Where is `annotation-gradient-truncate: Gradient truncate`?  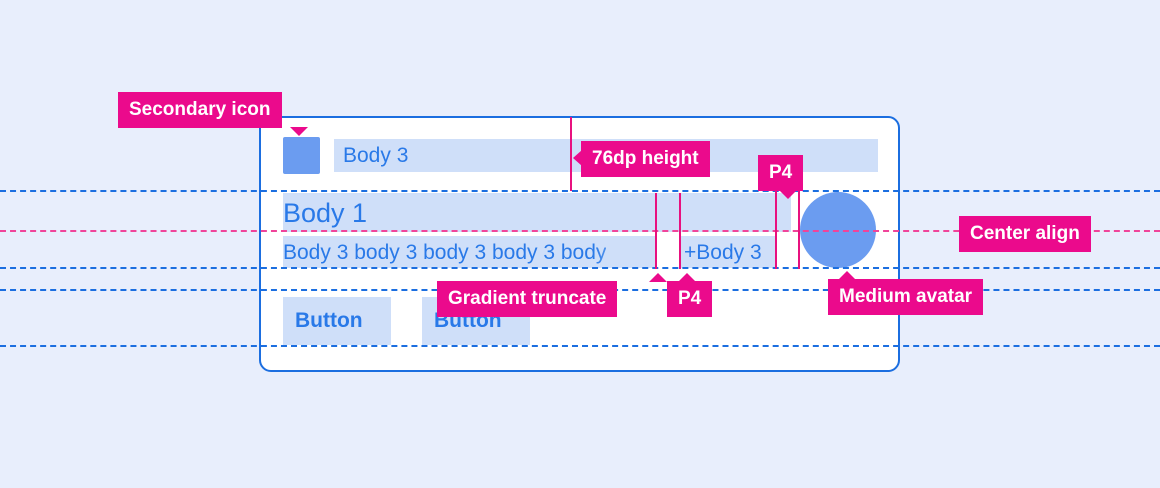
annotation-gradient-truncate: Gradient truncate is located at coordinates (552, 295).